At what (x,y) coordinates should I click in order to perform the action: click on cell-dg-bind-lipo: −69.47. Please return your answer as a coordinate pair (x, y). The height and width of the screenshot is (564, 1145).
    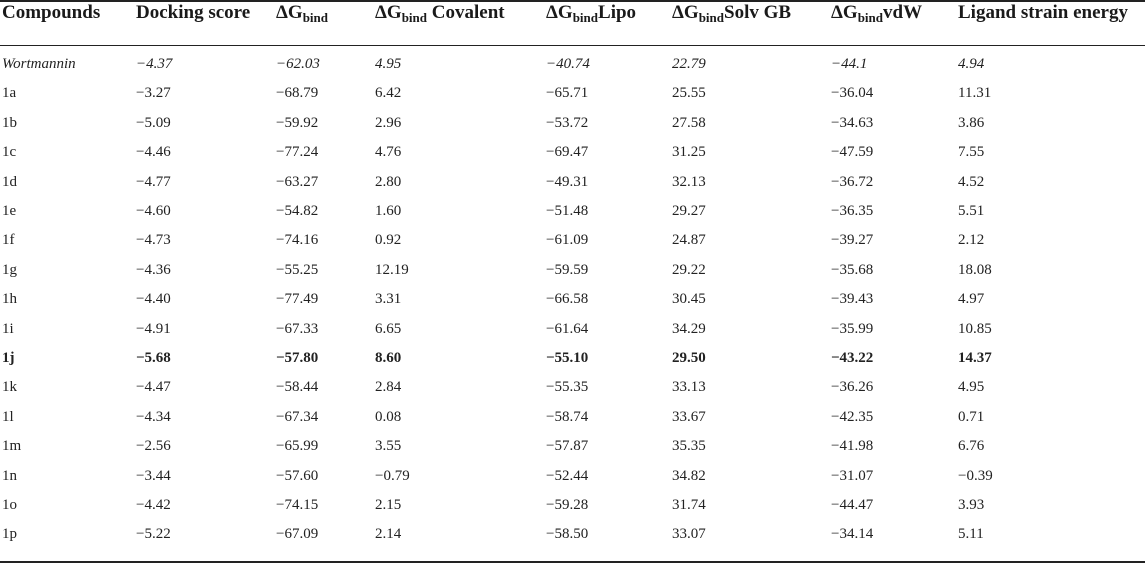
    Looking at the image, I should click on (567, 152).